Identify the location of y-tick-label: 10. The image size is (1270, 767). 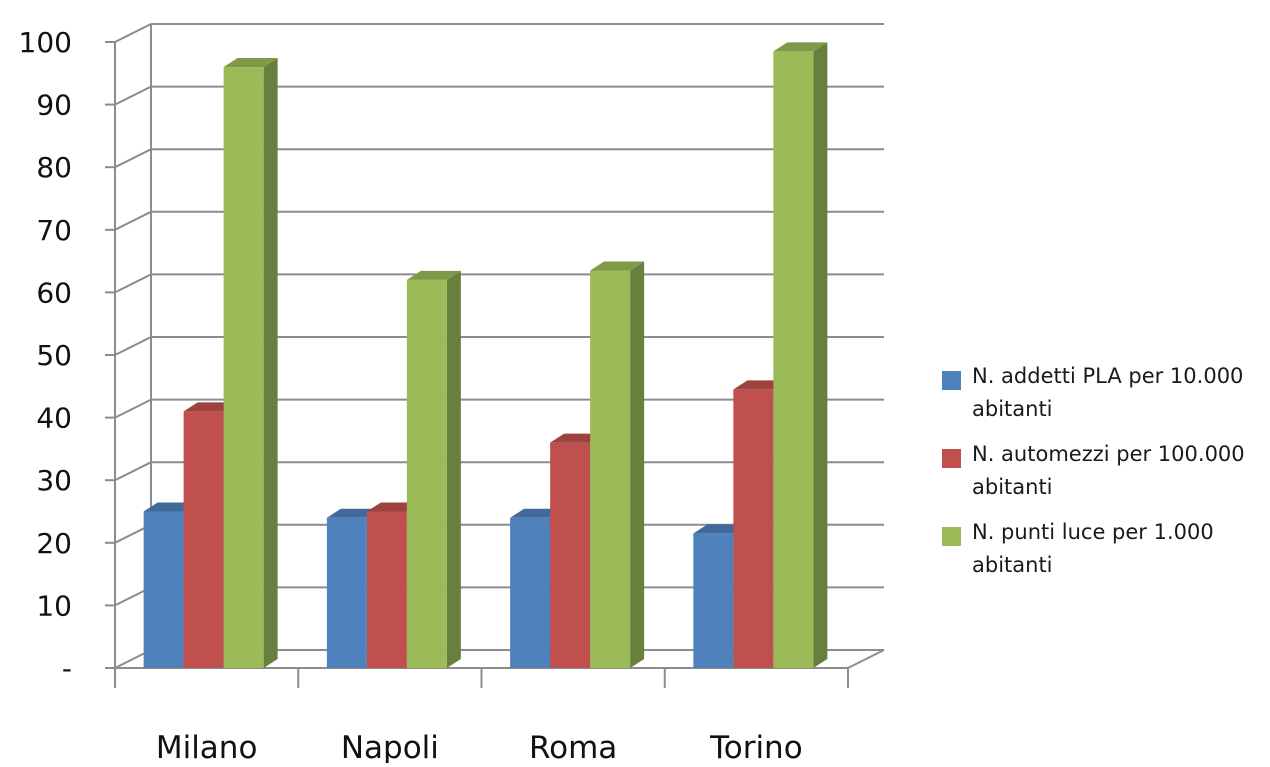
(54, 605).